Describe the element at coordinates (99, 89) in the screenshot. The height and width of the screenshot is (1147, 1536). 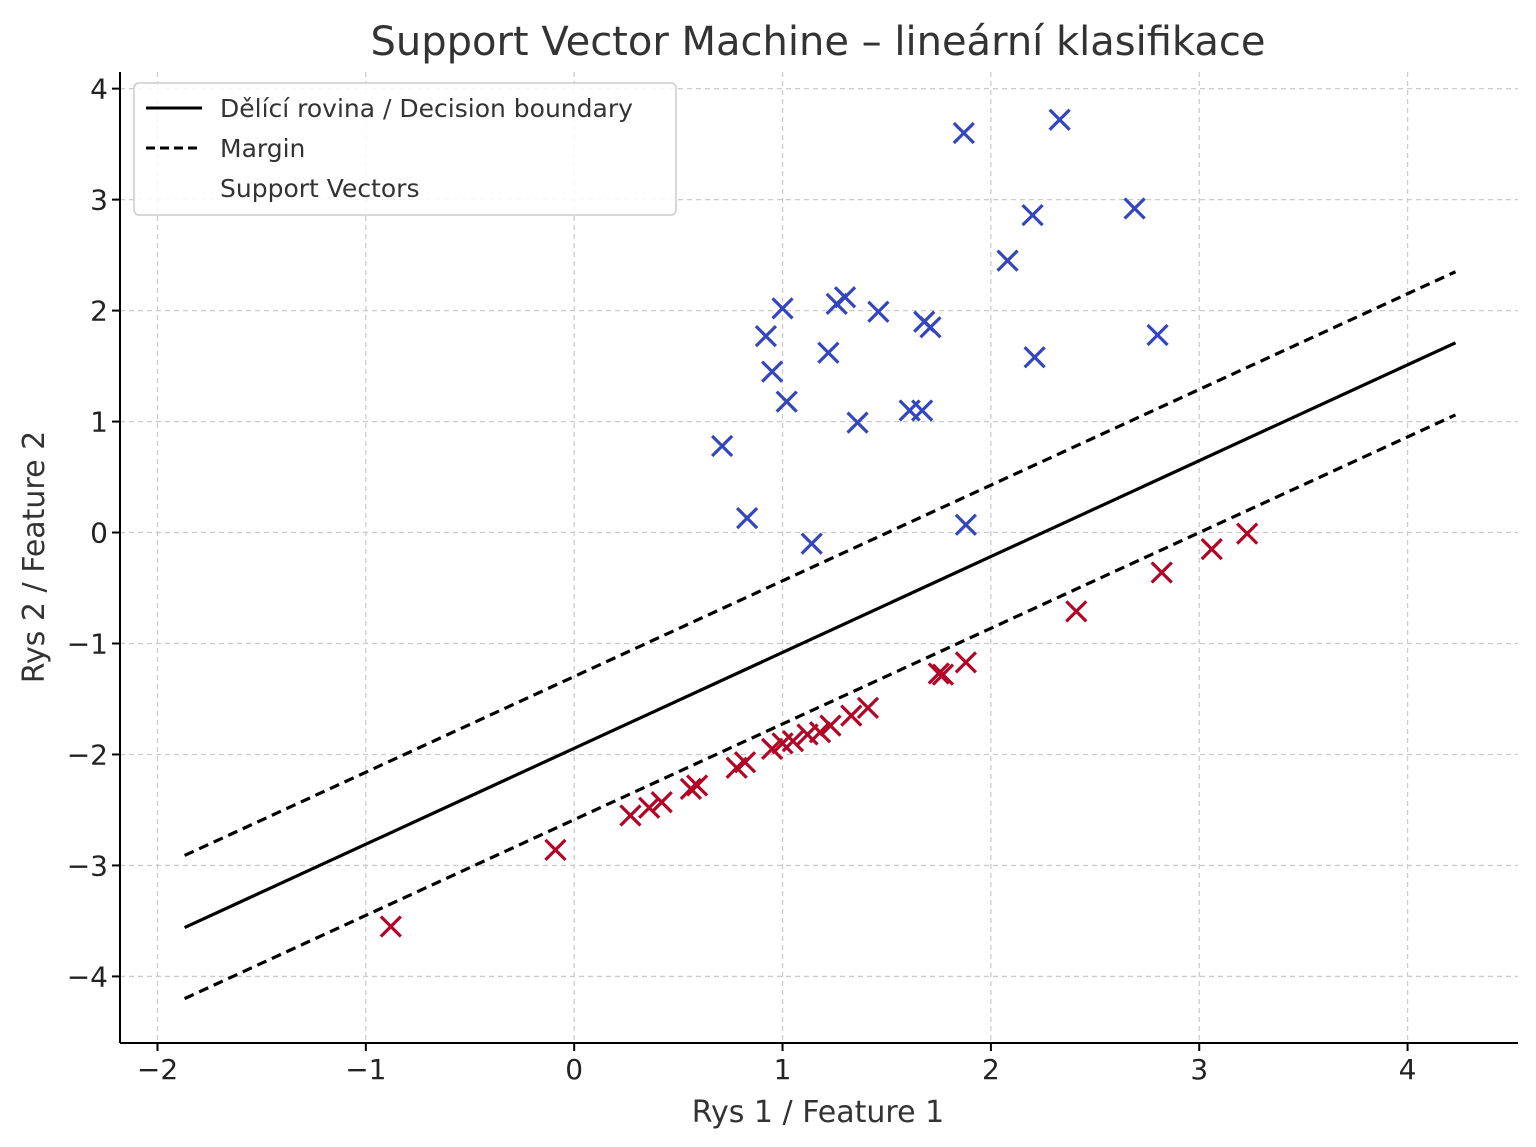
I see `y-tick-label: 4` at that location.